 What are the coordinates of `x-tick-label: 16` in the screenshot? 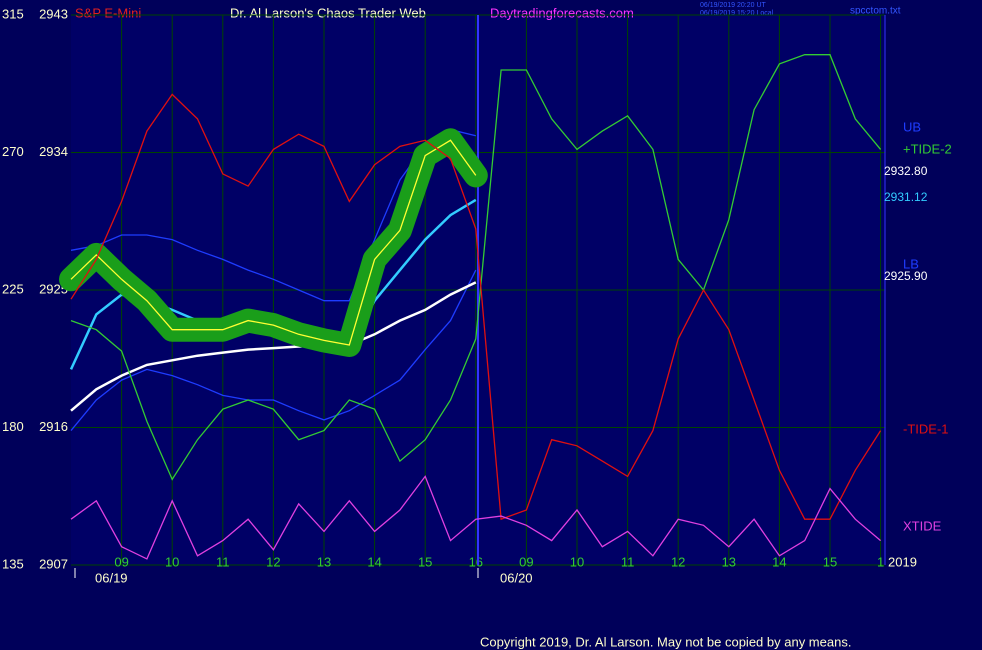 It's located at (476, 561).